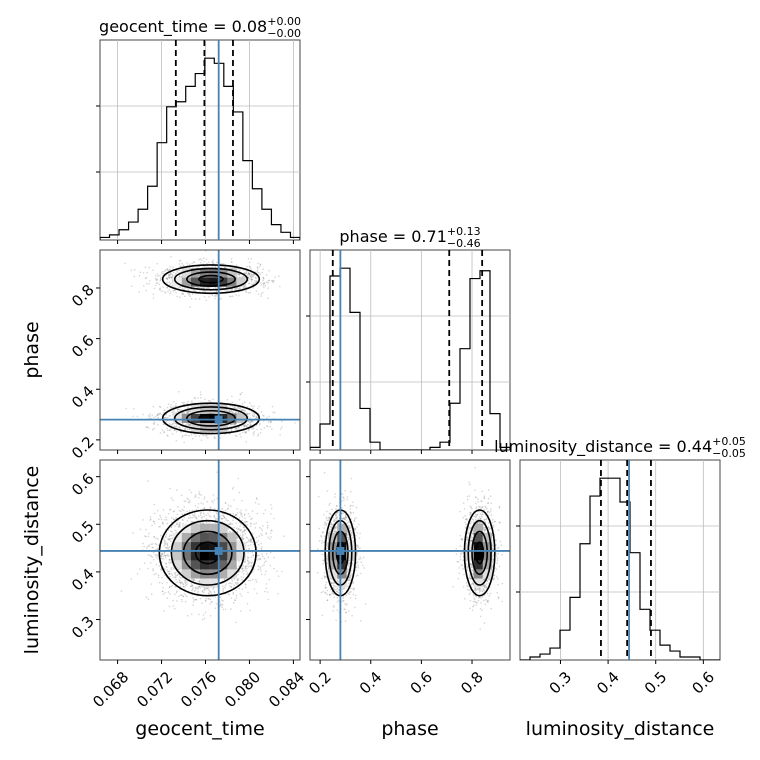 This screenshot has width=760, height=760. What do you see at coordinates (186, 282) in the screenshot?
I see `density-cell` at bounding box center [186, 282].